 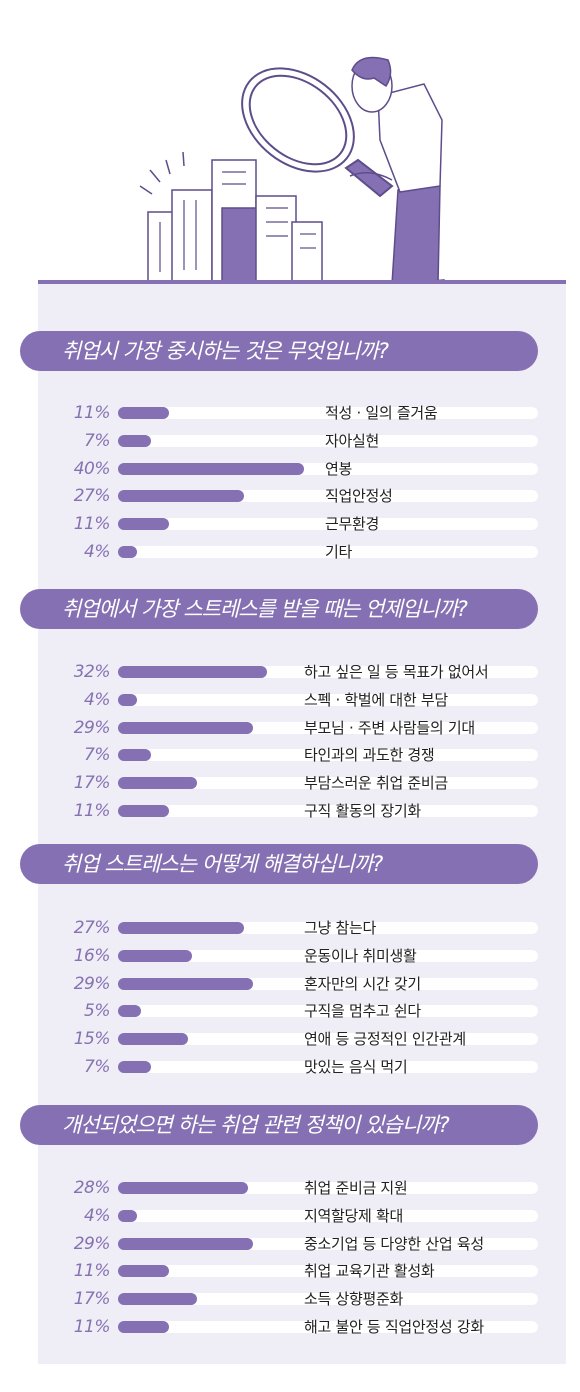 What do you see at coordinates (92, 783) in the screenshot?
I see `percent-label: 17%` at bounding box center [92, 783].